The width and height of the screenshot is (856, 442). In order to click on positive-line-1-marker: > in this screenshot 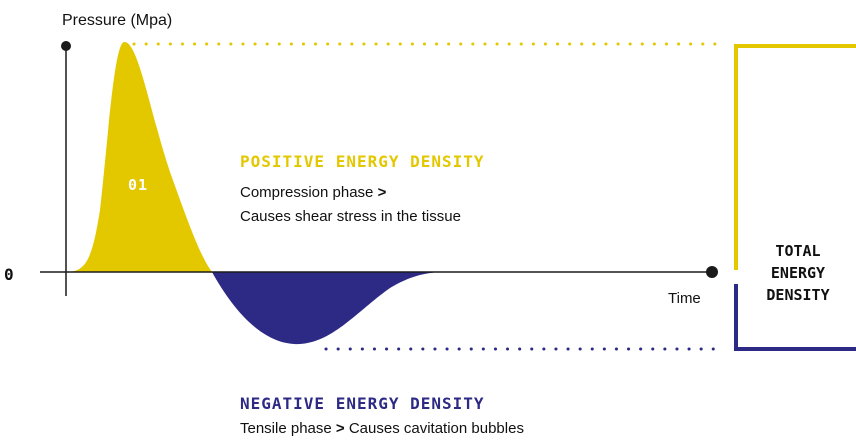, I will do `click(382, 192)`.